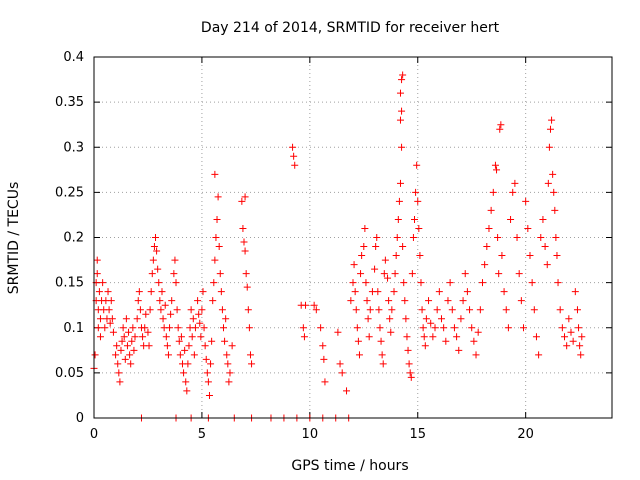 The image size is (640, 480). Describe the element at coordinates (14, 238) in the screenshot. I see `y-axis-label: SRMTID / TECUs` at that location.